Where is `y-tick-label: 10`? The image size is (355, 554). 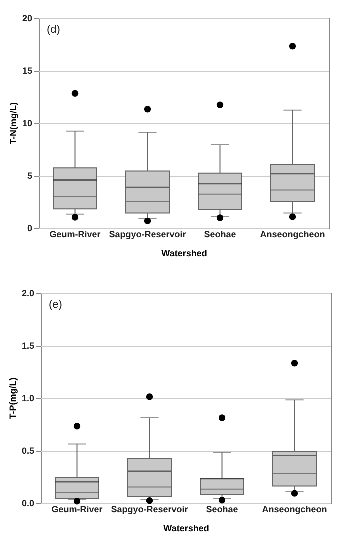 y-tick-label: 10 is located at coordinates (27, 123).